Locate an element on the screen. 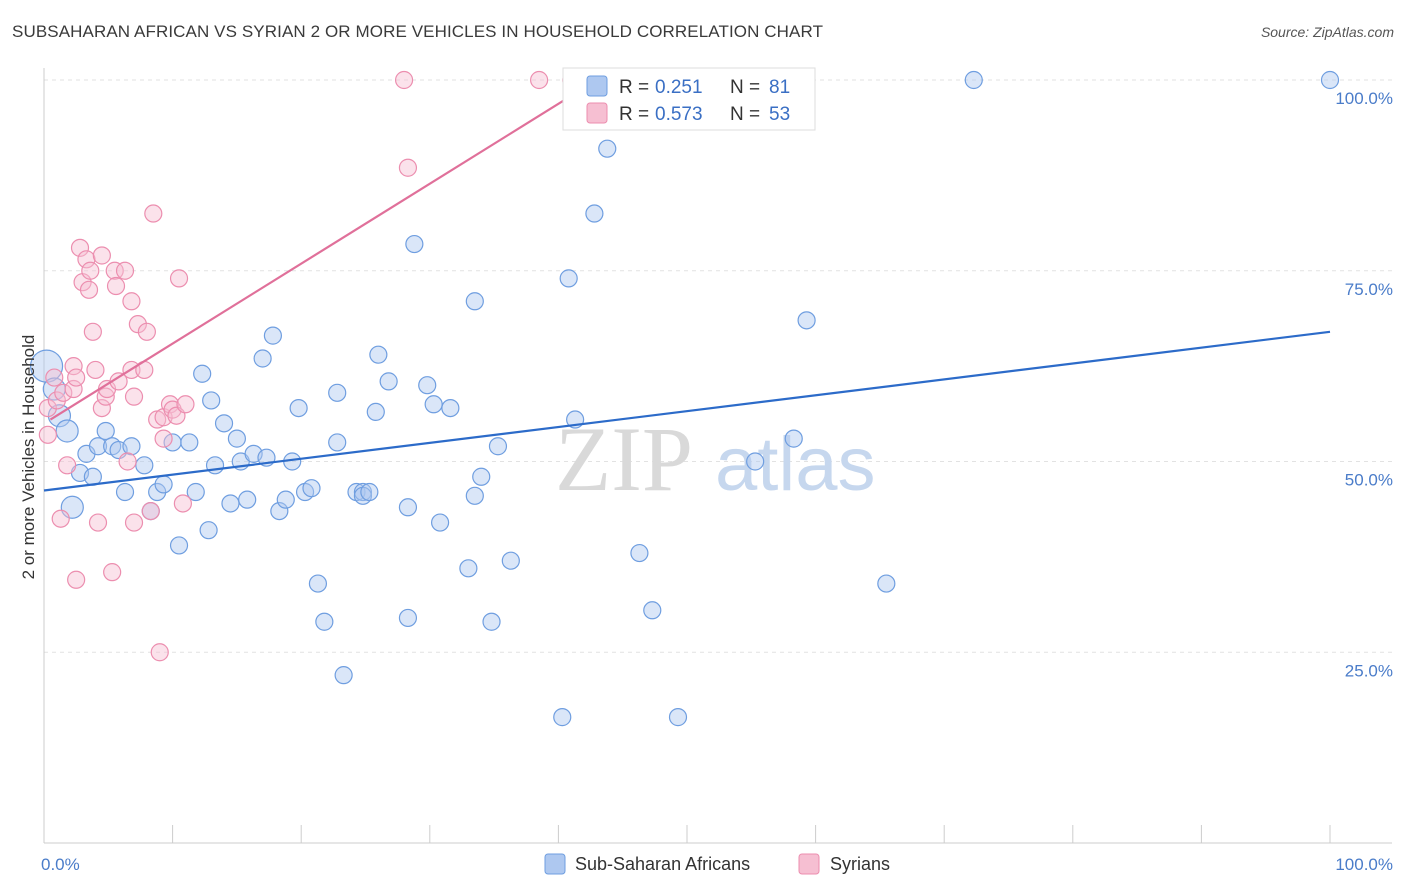 The width and height of the screenshot is (1406, 892). bottom-legend-swatch-subsaharan is located at coordinates (555, 864).